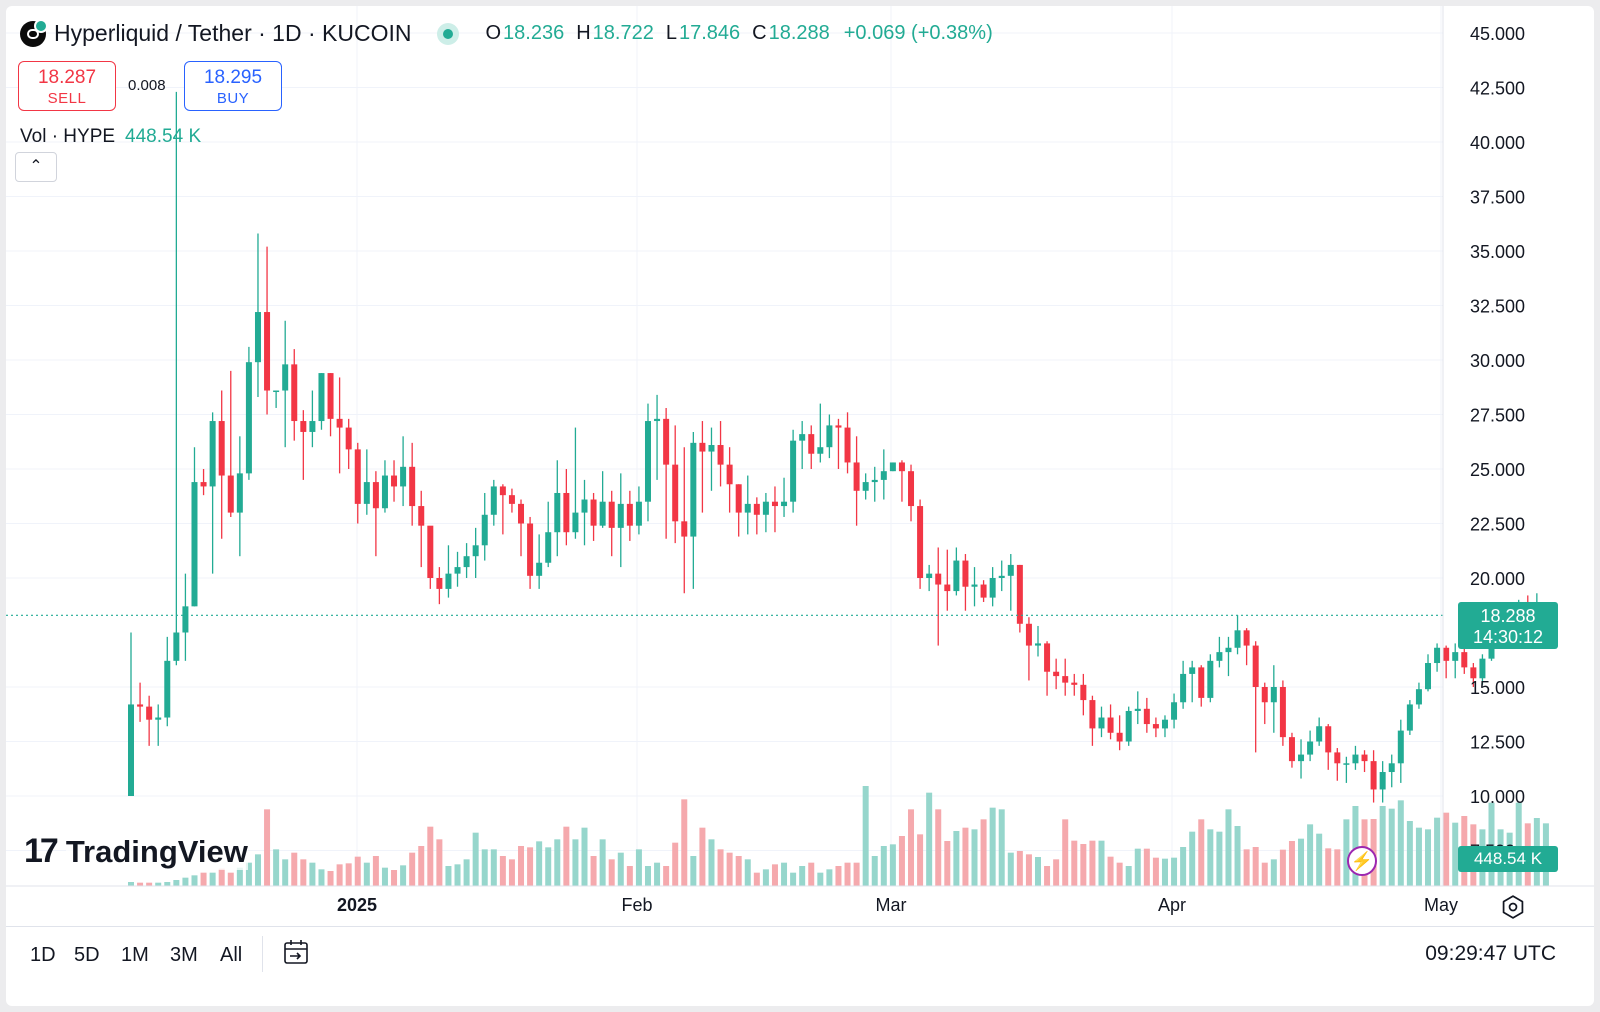 This screenshot has height=1012, width=1600. What do you see at coordinates (231, 955) in the screenshot?
I see `range-all-button: All` at bounding box center [231, 955].